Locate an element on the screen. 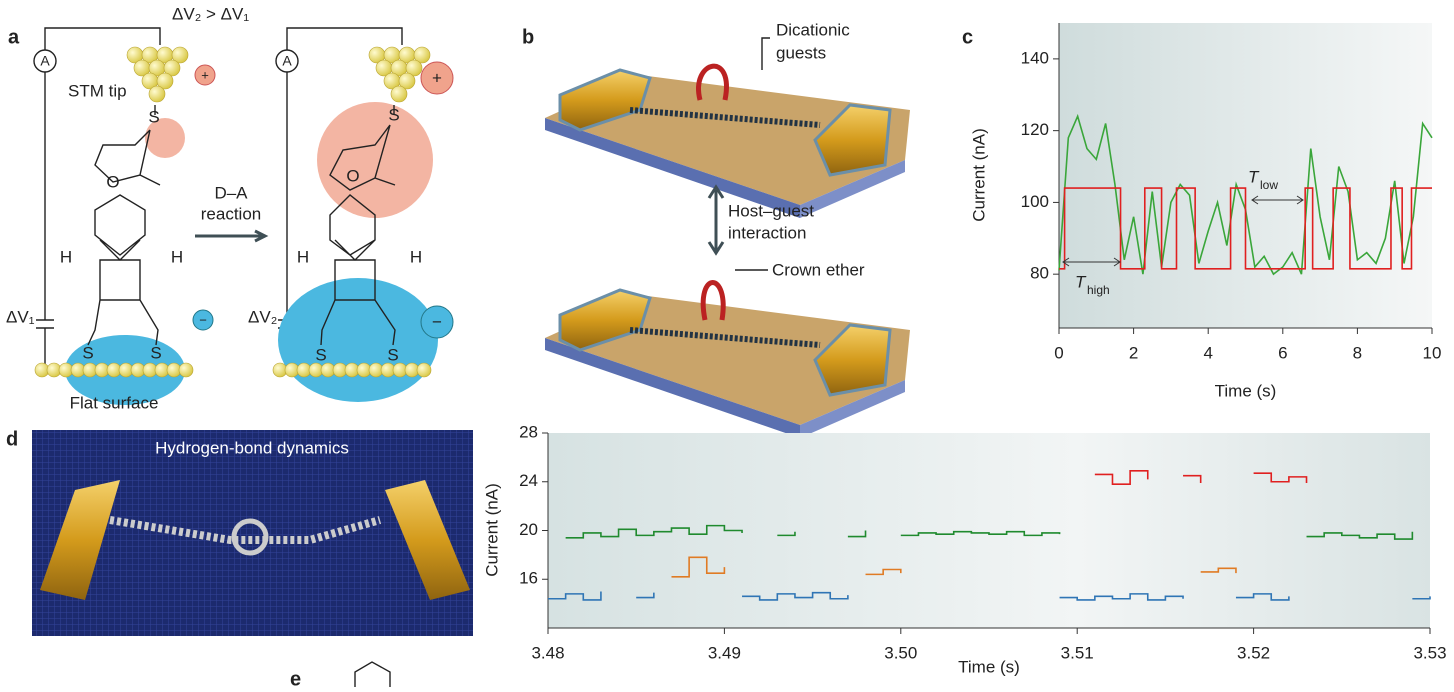 This screenshot has width=1454, height=692. guests-label: guests is located at coordinates (801, 52).